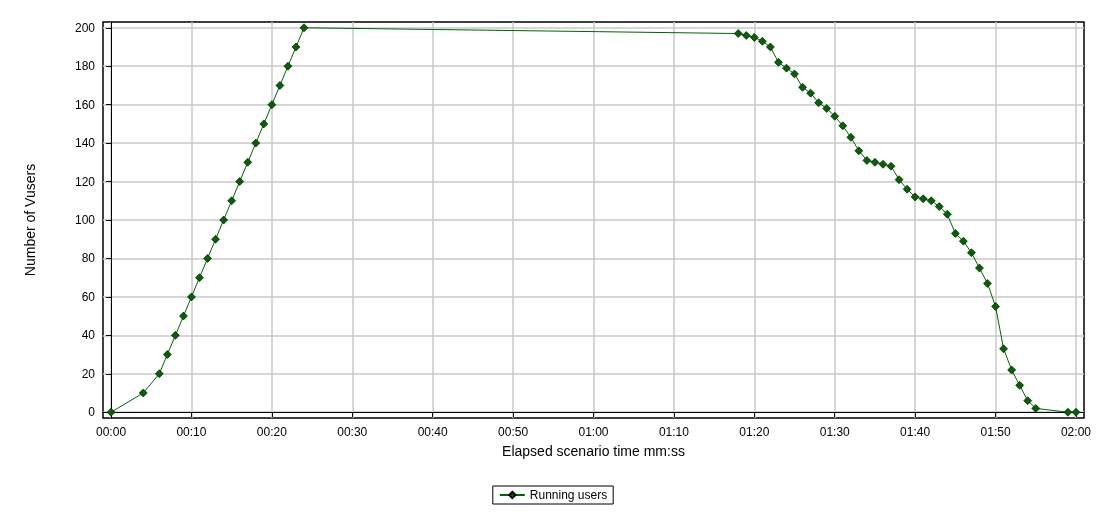 The width and height of the screenshot is (1106, 518). Describe the element at coordinates (568, 495) in the screenshot. I see `legend-label: Running users` at that location.